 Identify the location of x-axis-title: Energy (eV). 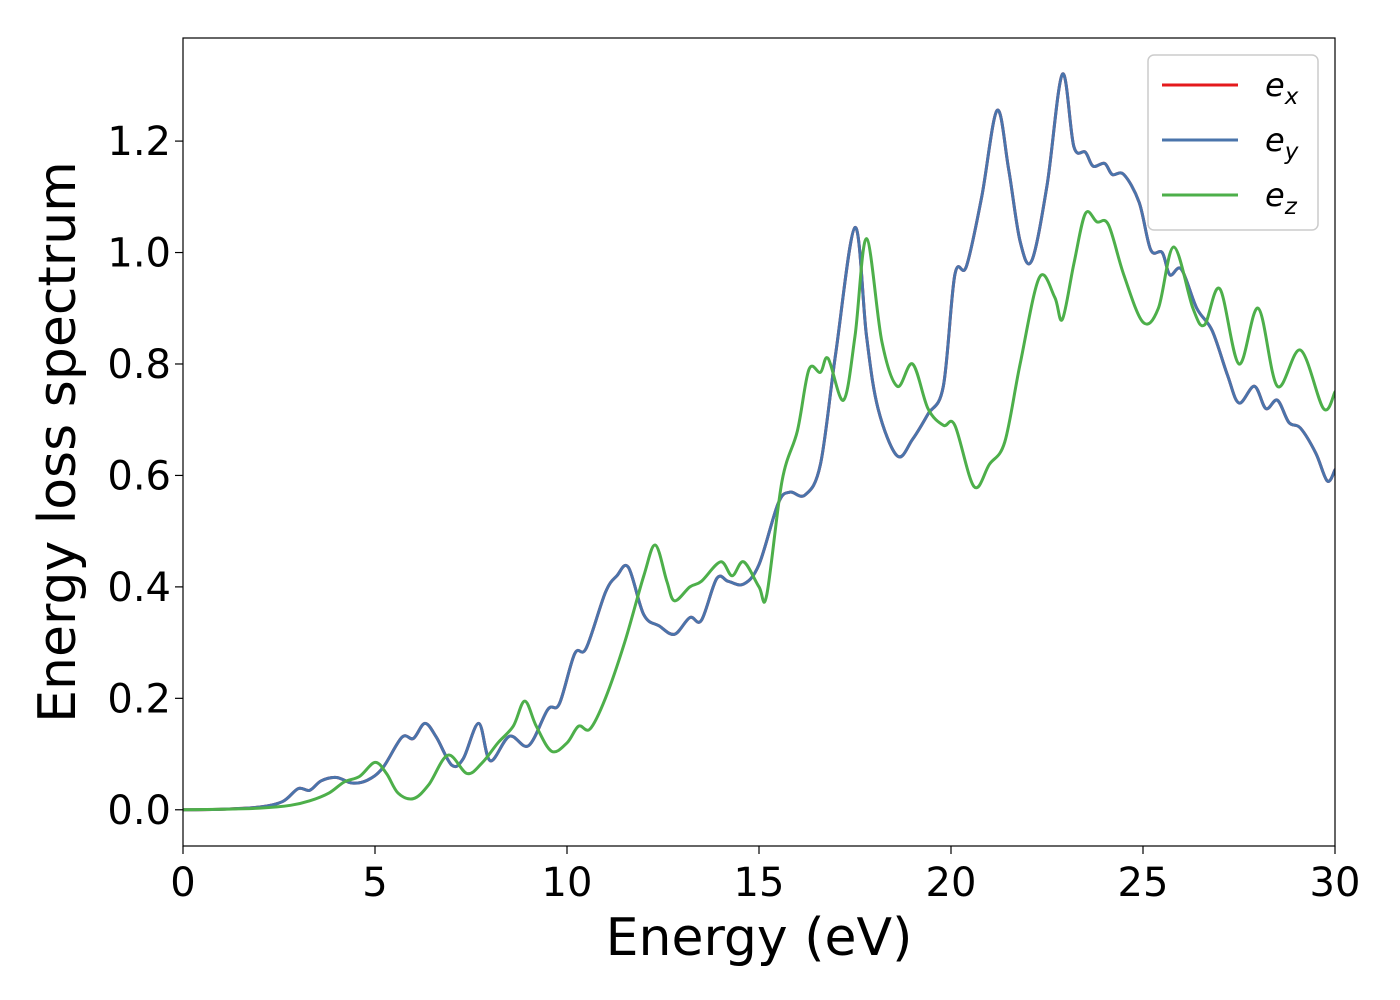
(759, 938).